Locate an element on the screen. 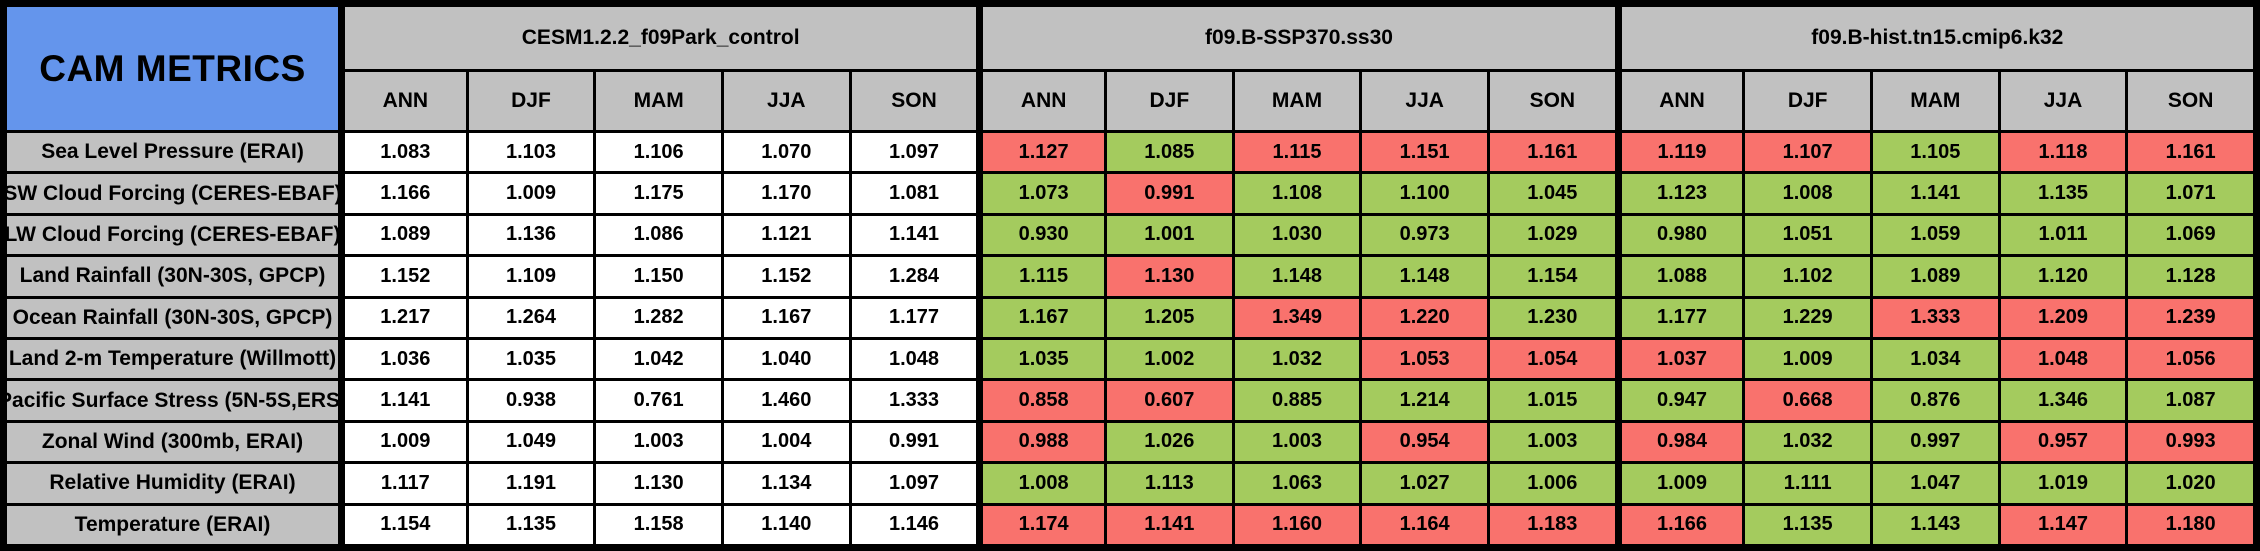 The height and width of the screenshot is (551, 2260). metric-cell: 1.158 is located at coordinates (658, 524).